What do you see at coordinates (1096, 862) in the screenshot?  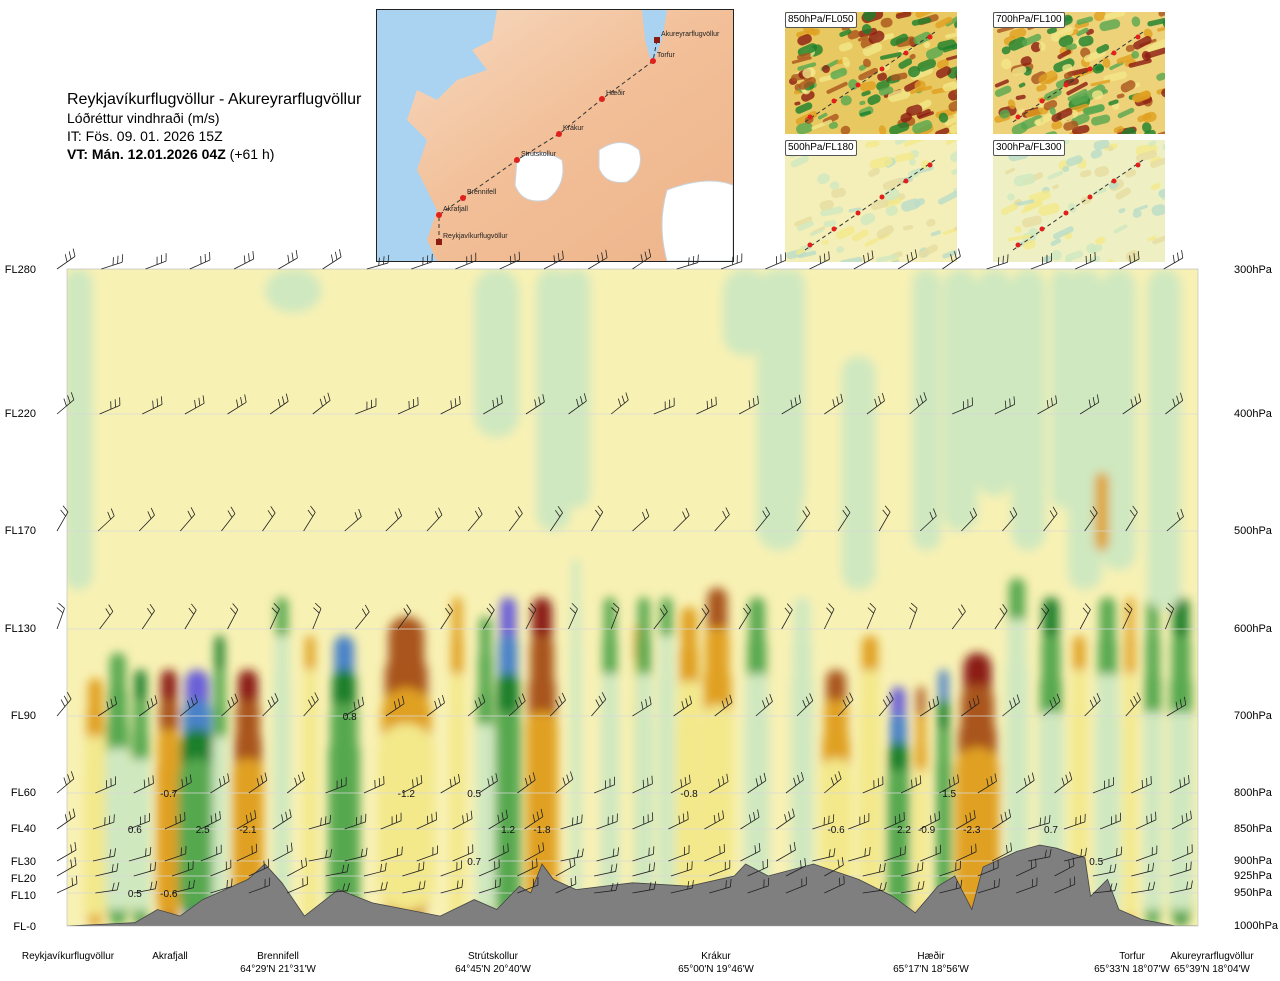 I see `value-annotation: 0.5` at bounding box center [1096, 862].